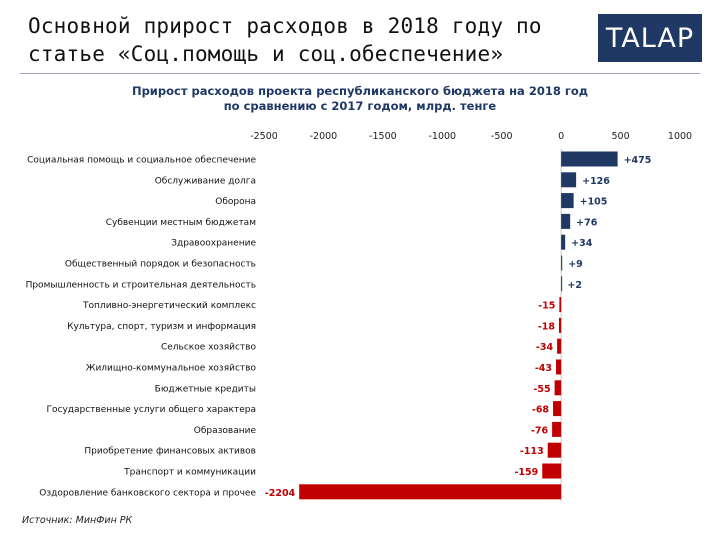 This screenshot has width=720, height=540. I want to click on data-label: +126, so click(596, 181).